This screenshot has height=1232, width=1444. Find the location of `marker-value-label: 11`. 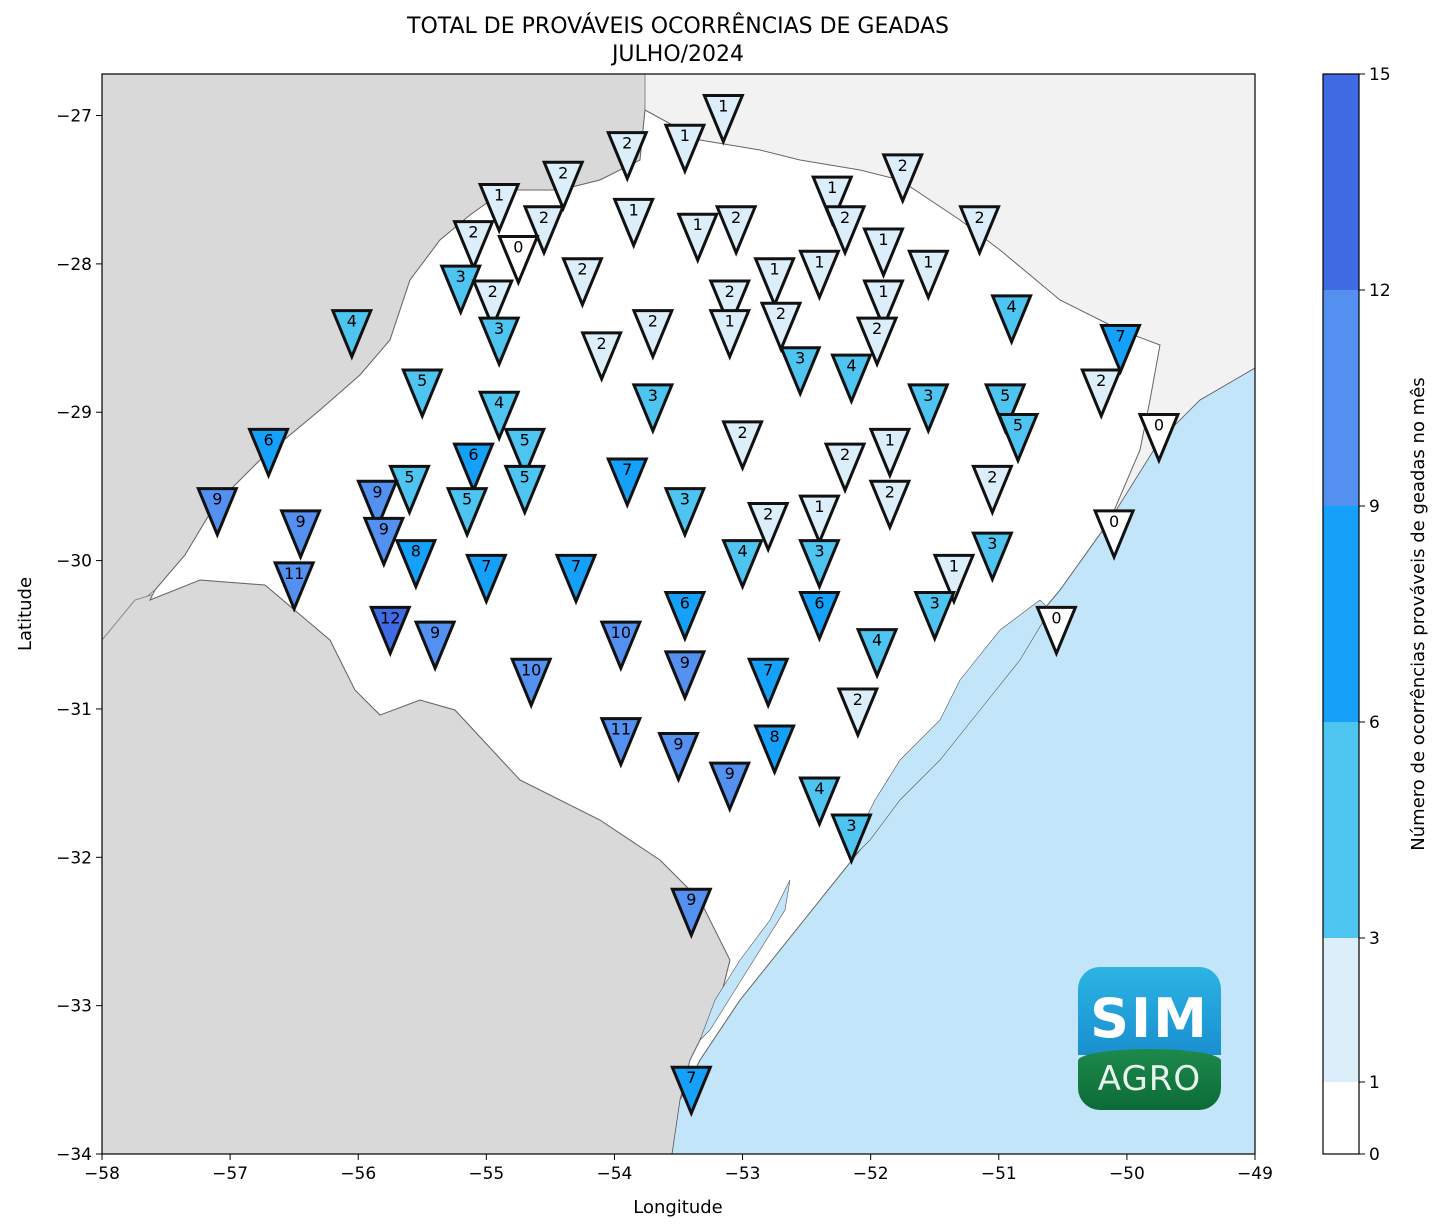

marker-value-label: 11 is located at coordinates (621, 729).